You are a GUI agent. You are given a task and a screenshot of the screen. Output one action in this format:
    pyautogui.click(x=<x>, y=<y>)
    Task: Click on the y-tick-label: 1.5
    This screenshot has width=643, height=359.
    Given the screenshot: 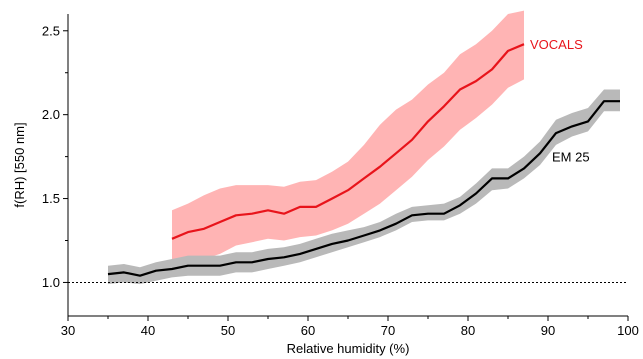 What is the action you would take?
    pyautogui.click(x=51, y=198)
    